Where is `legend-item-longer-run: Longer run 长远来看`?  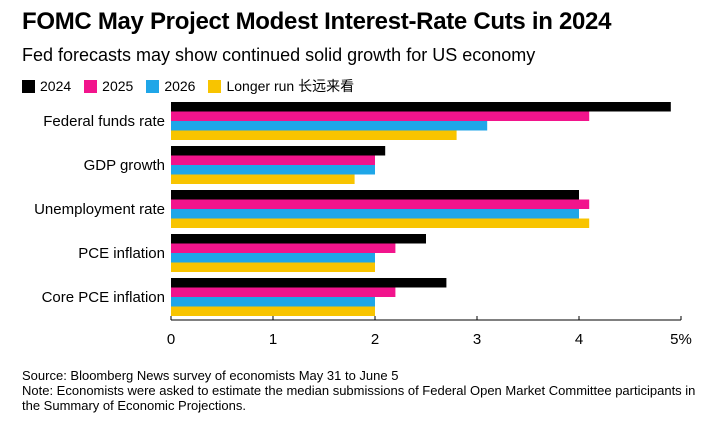 legend-item-longer-run: Longer run 长远来看 is located at coordinates (281, 86).